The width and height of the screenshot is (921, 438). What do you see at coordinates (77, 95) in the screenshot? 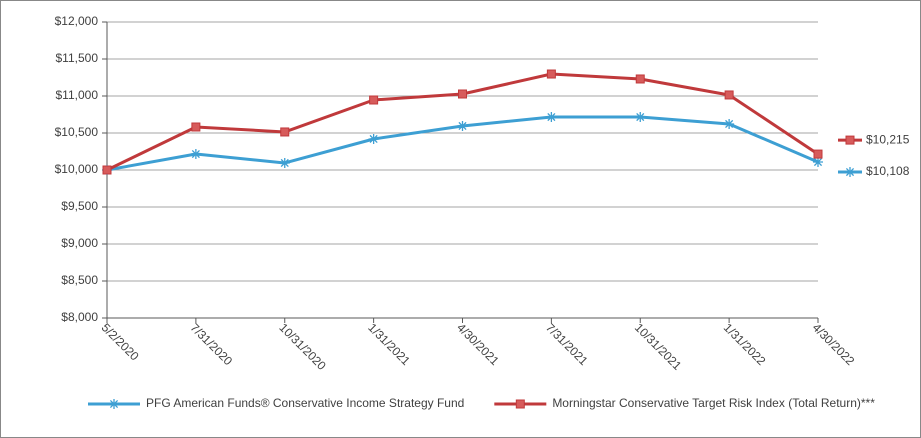
I see `y-tick-label: $11,000` at bounding box center [77, 95].